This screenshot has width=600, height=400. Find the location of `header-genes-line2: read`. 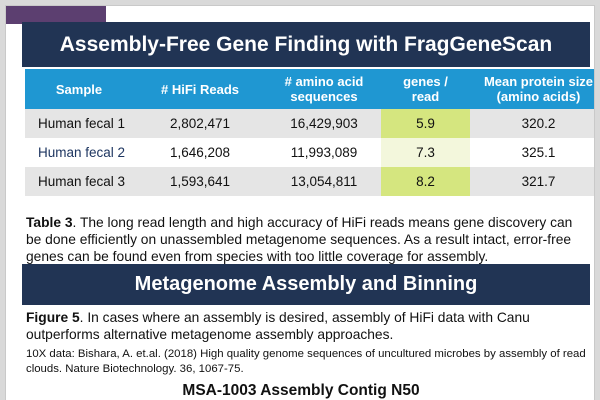

header-genes-line2: read is located at coordinates (425, 96).